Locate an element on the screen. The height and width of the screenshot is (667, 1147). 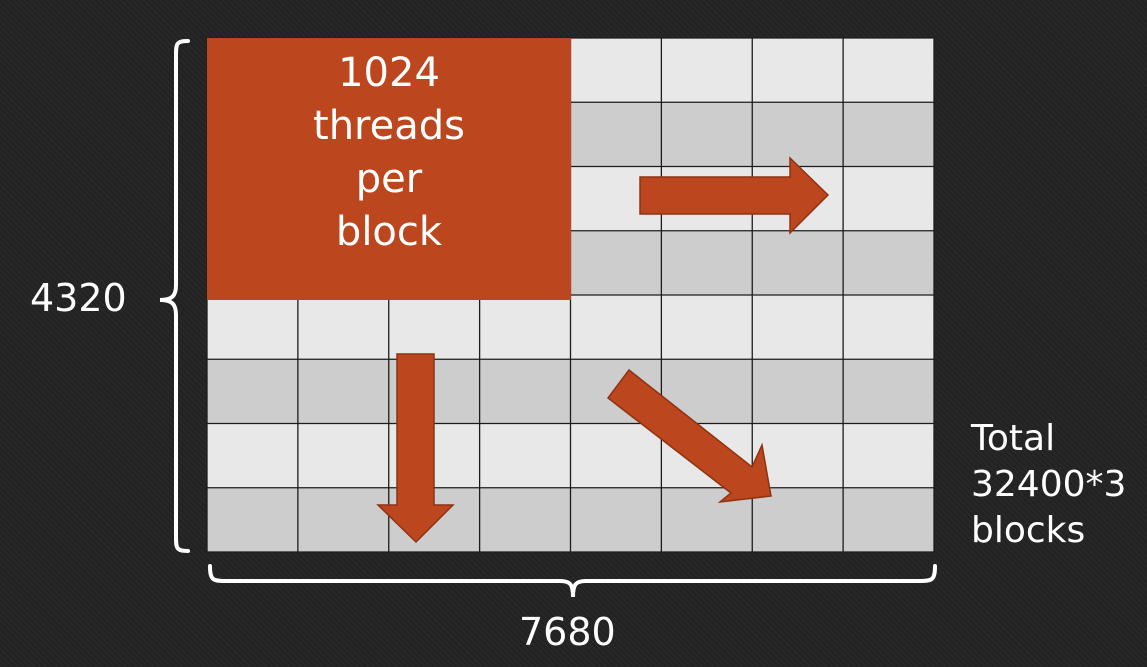
highlighted-block is located at coordinates (389, 169).